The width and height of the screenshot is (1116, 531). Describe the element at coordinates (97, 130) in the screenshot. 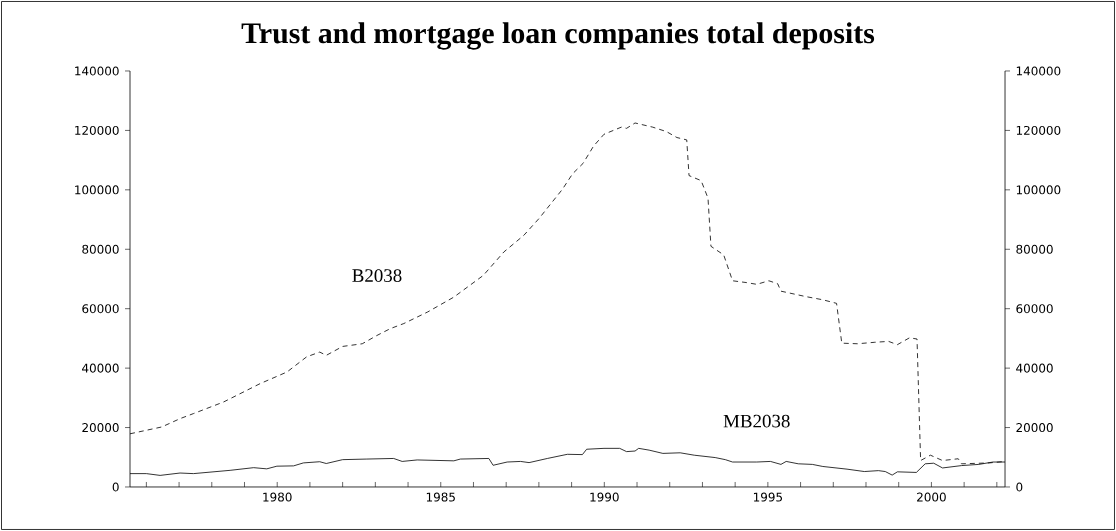

I see `y-tick-label: 120000` at that location.